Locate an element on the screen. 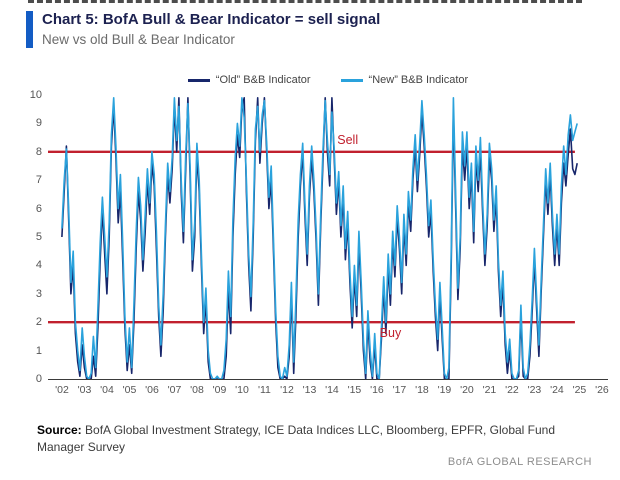  x-tick-label: '24 is located at coordinates (557, 390).